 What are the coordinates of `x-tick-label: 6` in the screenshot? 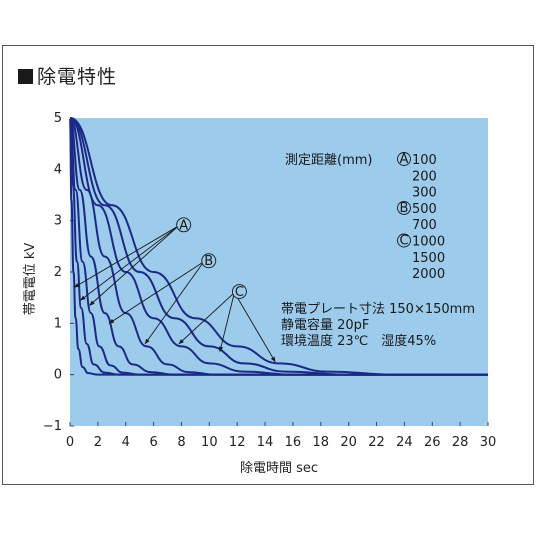 It's located at (153, 442).